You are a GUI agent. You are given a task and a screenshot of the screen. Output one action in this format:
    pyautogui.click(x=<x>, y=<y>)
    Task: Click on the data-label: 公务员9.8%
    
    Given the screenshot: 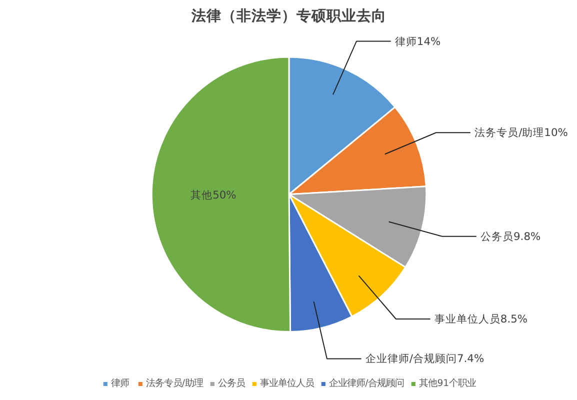 What is the action you would take?
    pyautogui.click(x=510, y=236)
    